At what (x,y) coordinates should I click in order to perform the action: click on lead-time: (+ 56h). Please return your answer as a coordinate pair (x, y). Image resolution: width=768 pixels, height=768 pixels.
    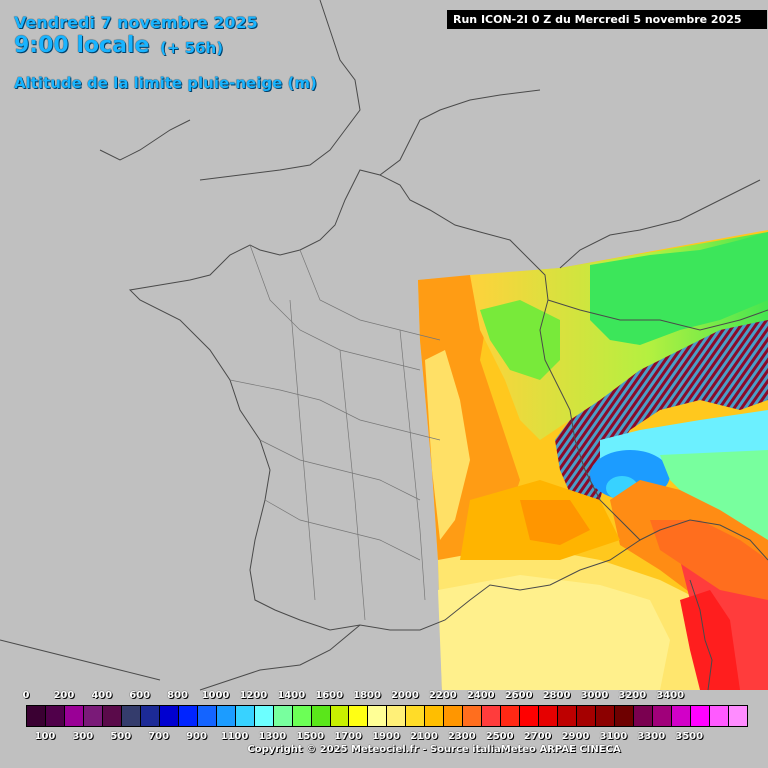
    Looking at the image, I should click on (192, 48).